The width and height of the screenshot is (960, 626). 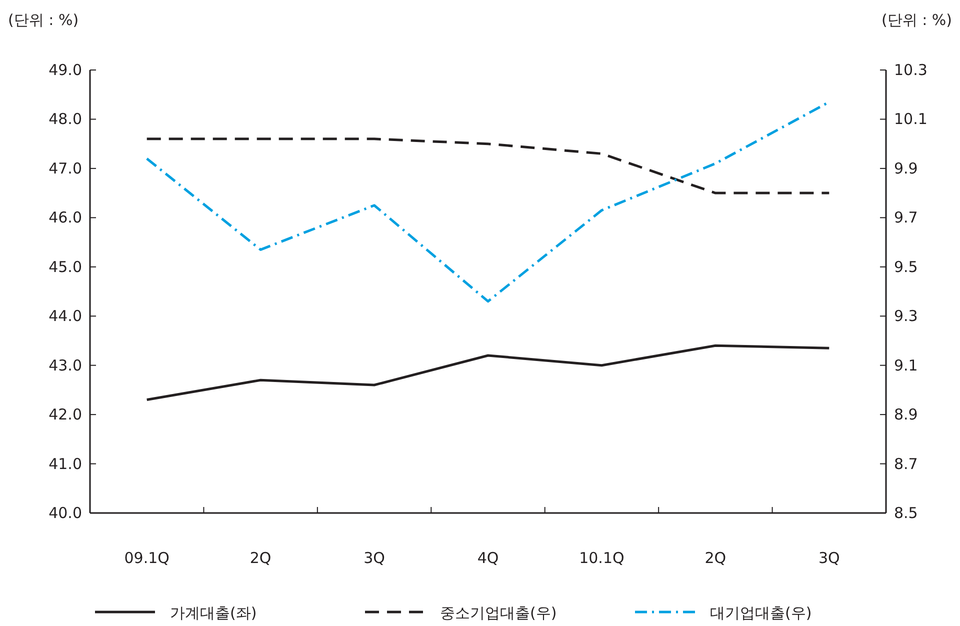 I want to click on x-tick-label: 4Q, so click(x=488, y=558).